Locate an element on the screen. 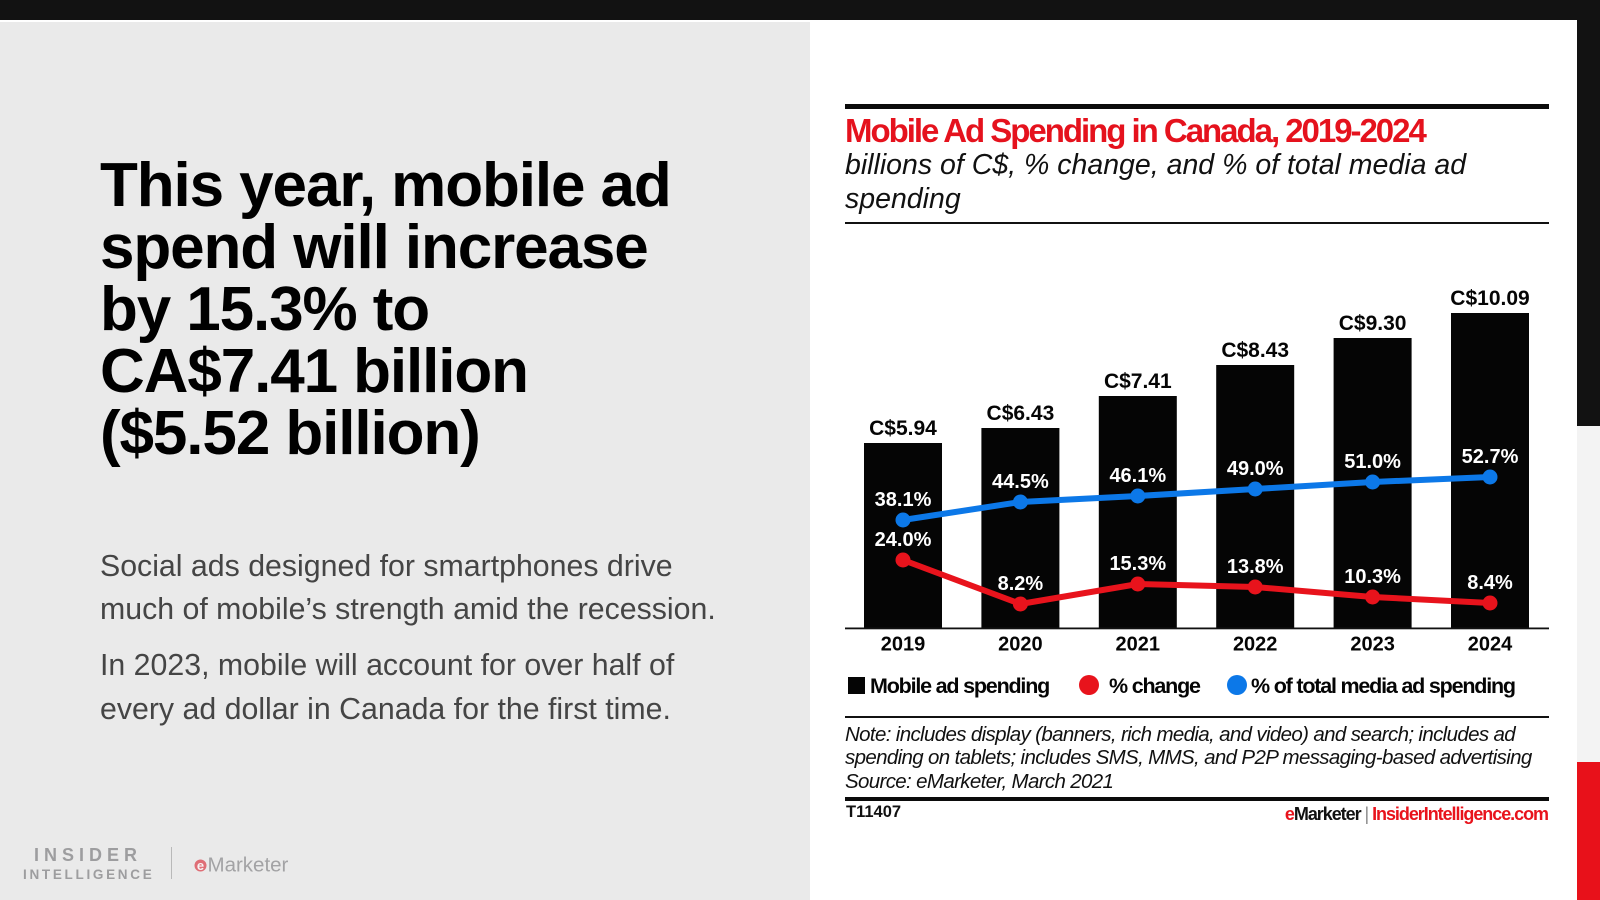 Image resolution: width=1600 pixels, height=900 pixels. svg-text: 38.1% is located at coordinates (903, 500).